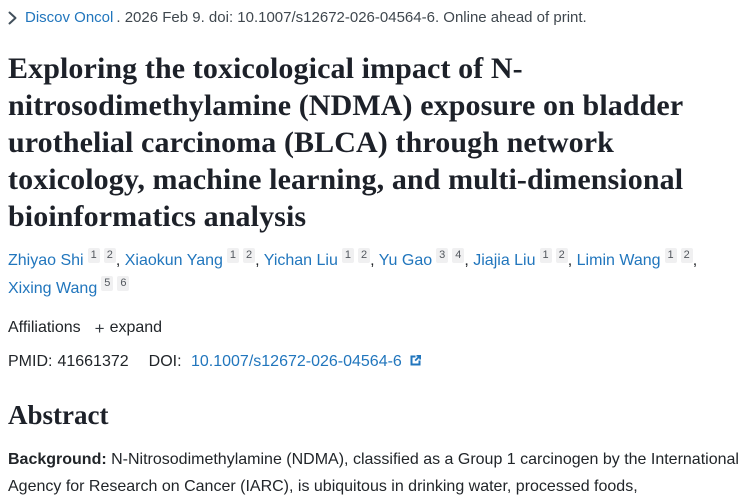 This screenshot has width=750, height=500. I want to click on affiliations-label: Affiliations, so click(44, 327).